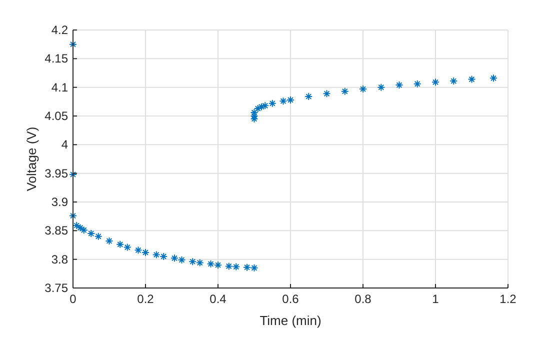 The image size is (560, 337). What do you see at coordinates (59, 259) in the screenshot?
I see `y-tick-label: 3.8` at bounding box center [59, 259].